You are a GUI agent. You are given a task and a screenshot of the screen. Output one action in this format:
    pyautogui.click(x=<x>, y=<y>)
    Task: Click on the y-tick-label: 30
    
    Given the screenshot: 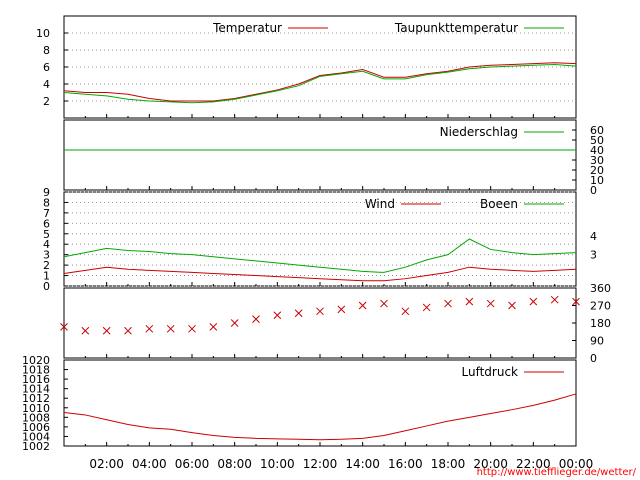 What is the action you would take?
    pyautogui.click(x=597, y=160)
    